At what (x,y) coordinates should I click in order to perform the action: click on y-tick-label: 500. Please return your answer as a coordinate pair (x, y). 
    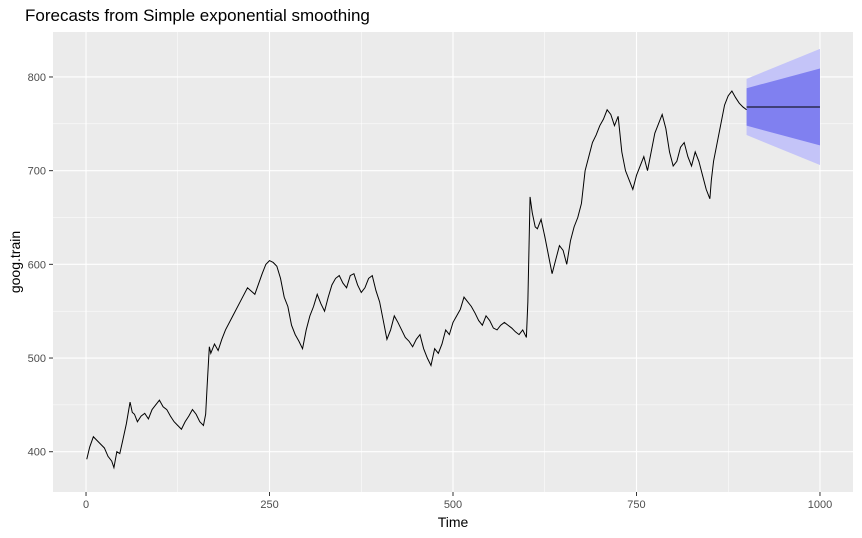
    Looking at the image, I should click on (37, 359).